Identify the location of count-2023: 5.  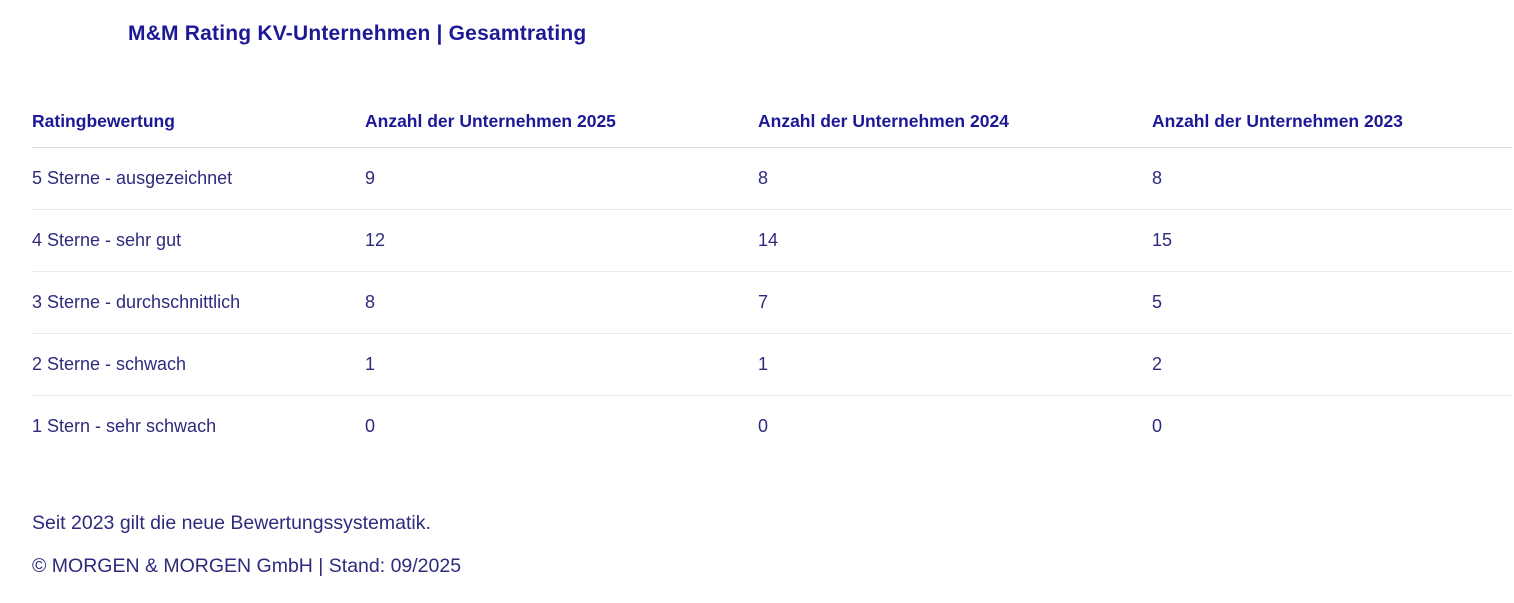
(1157, 302).